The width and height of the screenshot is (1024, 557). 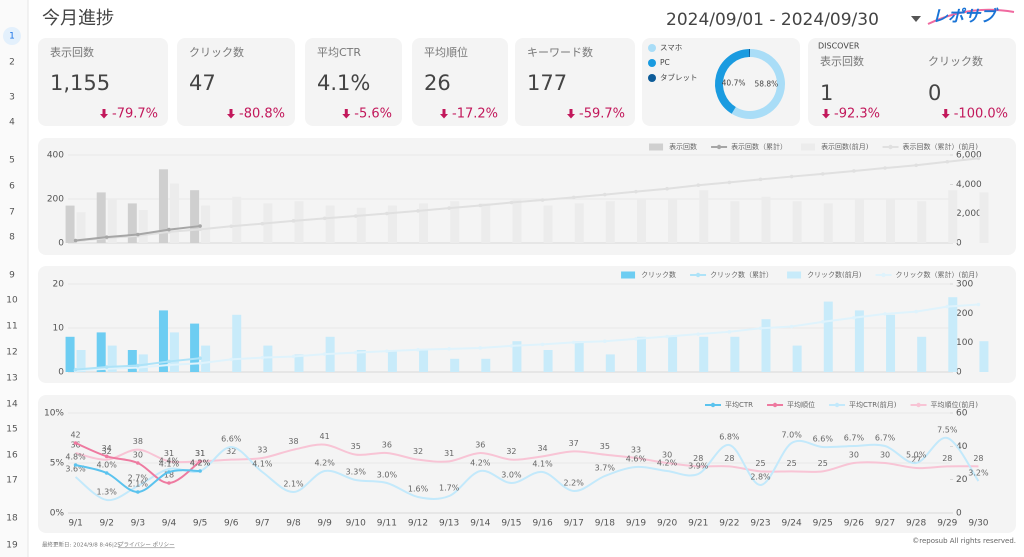 I want to click on row-number: 16, so click(x=12, y=456).